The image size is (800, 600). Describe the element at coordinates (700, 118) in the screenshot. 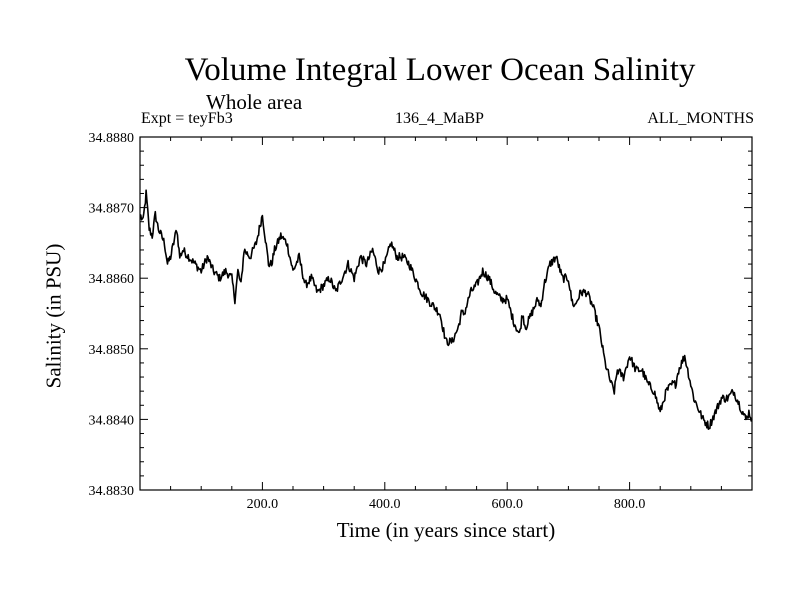

I see `months-label: ALL_MONTHS` at that location.